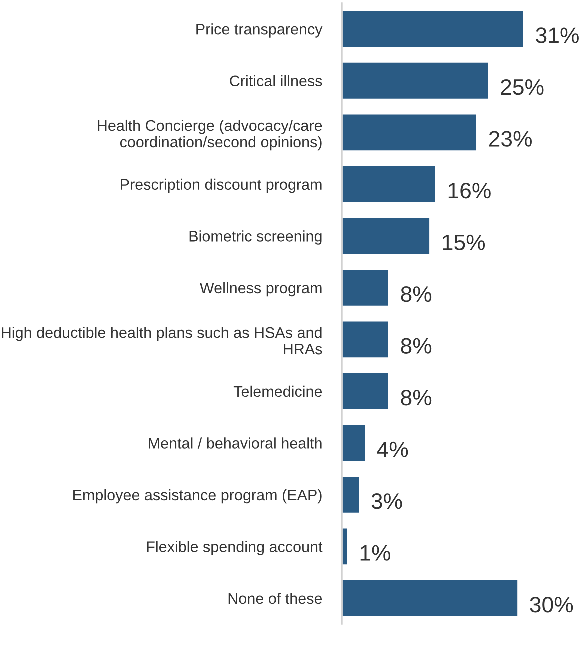 The image size is (580, 647). I want to click on data-label: 31%, so click(557, 36).